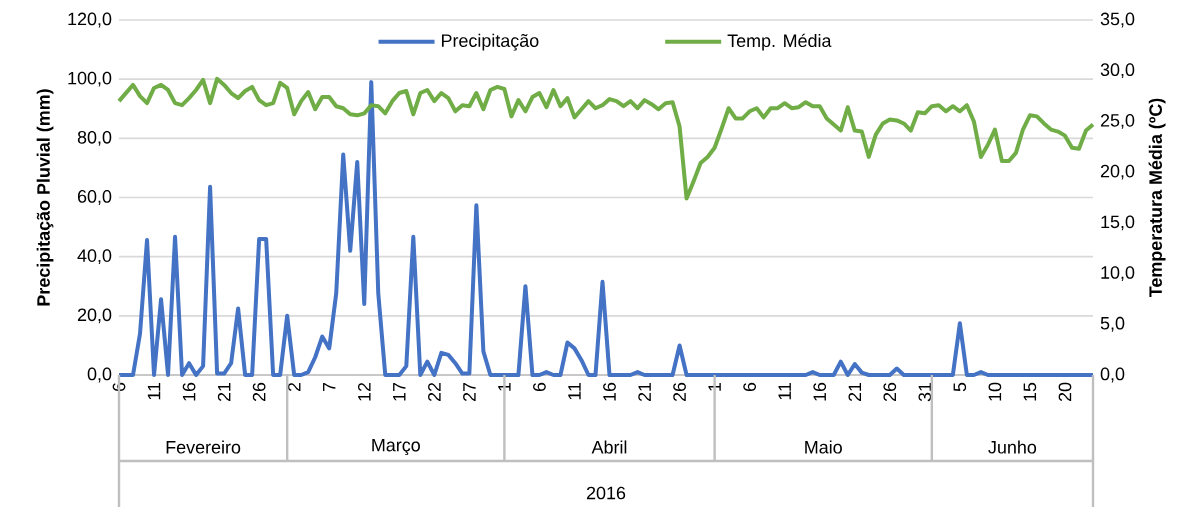 The image size is (1200, 528). I want to click on y2-tick-label: 20,0, so click(1117, 172).